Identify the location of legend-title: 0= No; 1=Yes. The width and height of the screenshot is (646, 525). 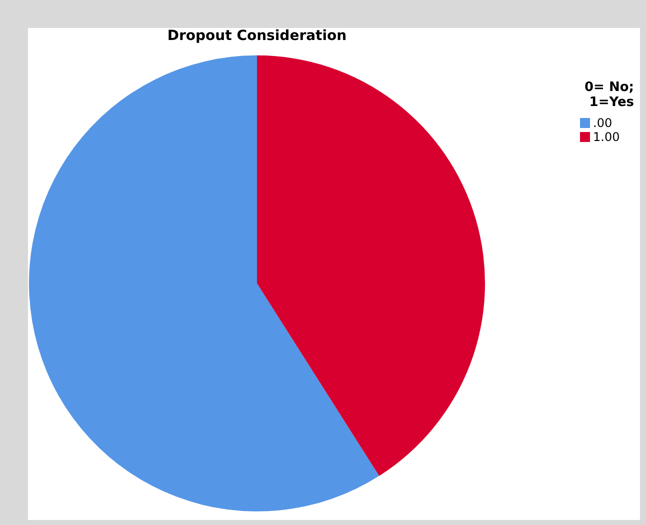
(609, 95).